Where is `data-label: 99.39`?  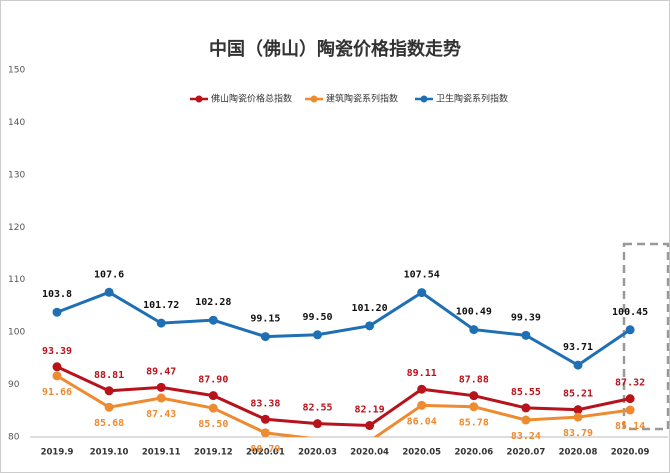 data-label: 99.39 is located at coordinates (526, 317).